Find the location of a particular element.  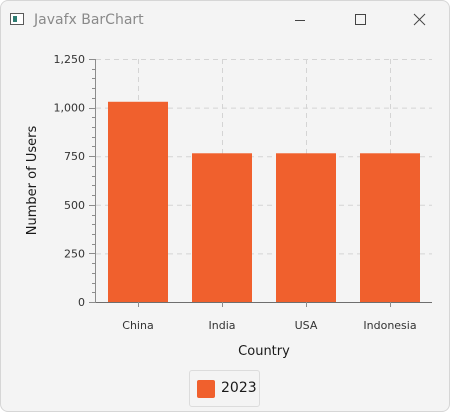

y-tick-label: 750 is located at coordinates (74, 156).